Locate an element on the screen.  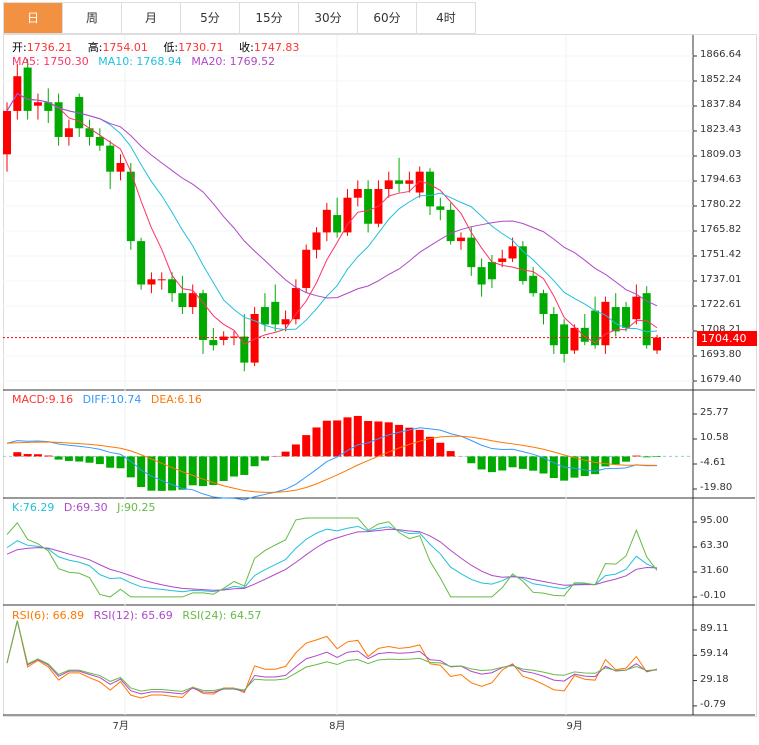
kdj-tick: 63.30 is located at coordinates (714, 545).